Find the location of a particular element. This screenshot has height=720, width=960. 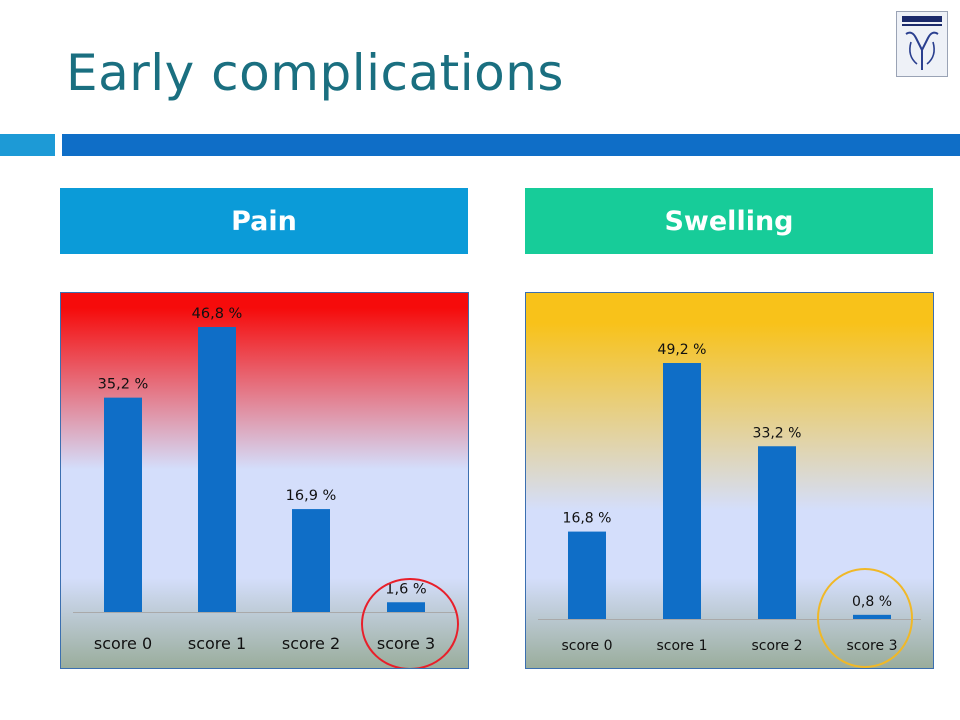

swelling-tick-label-1: score 1 is located at coordinates (682, 646).